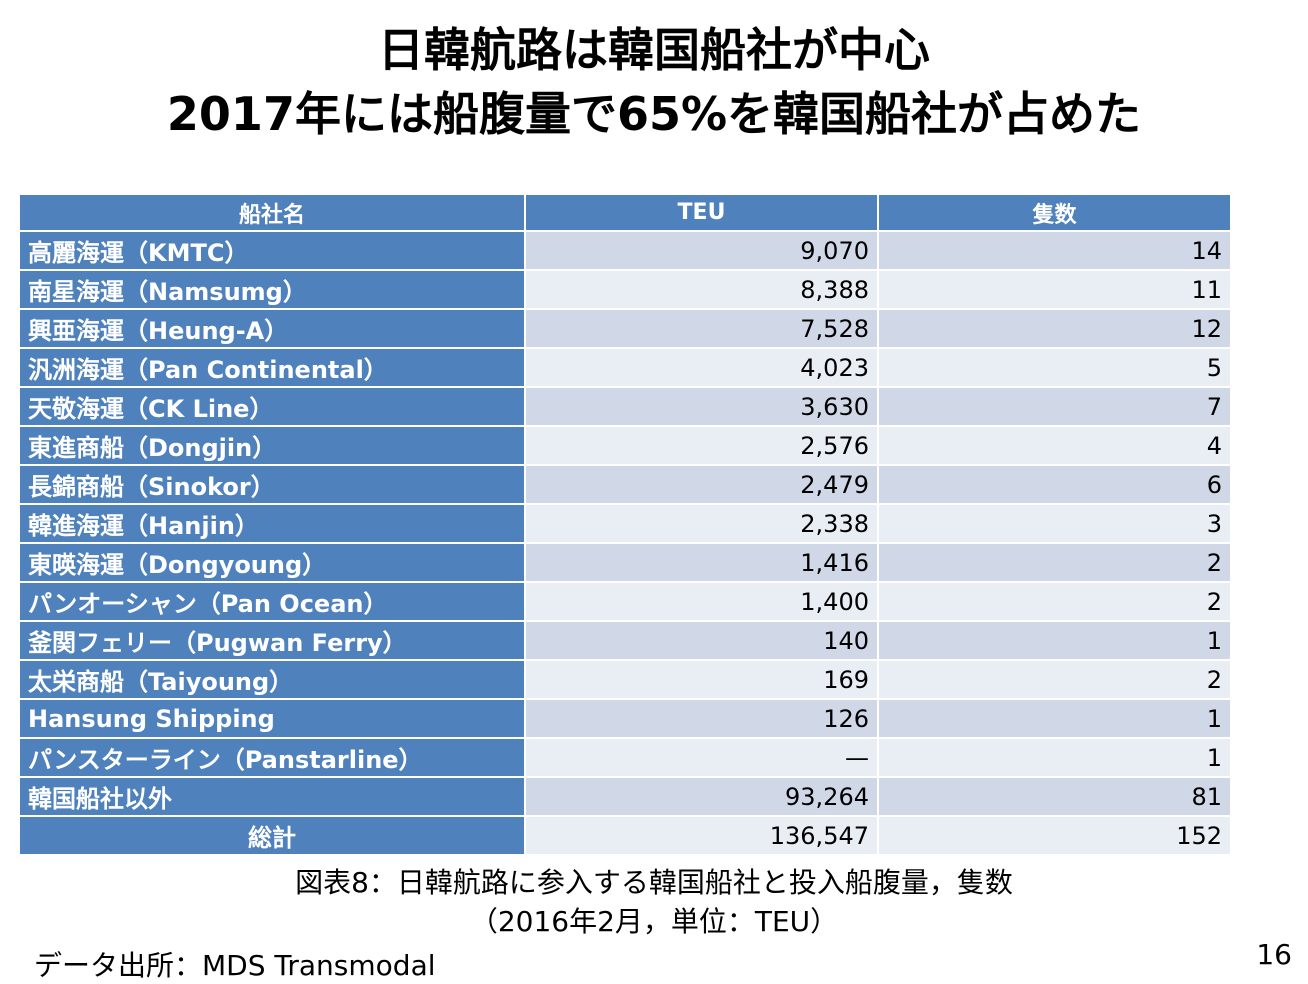 The height and width of the screenshot is (984, 1308). Describe the element at coordinates (235, 965) in the screenshot. I see `data-source: データ出所：MDS Transmodal` at that location.